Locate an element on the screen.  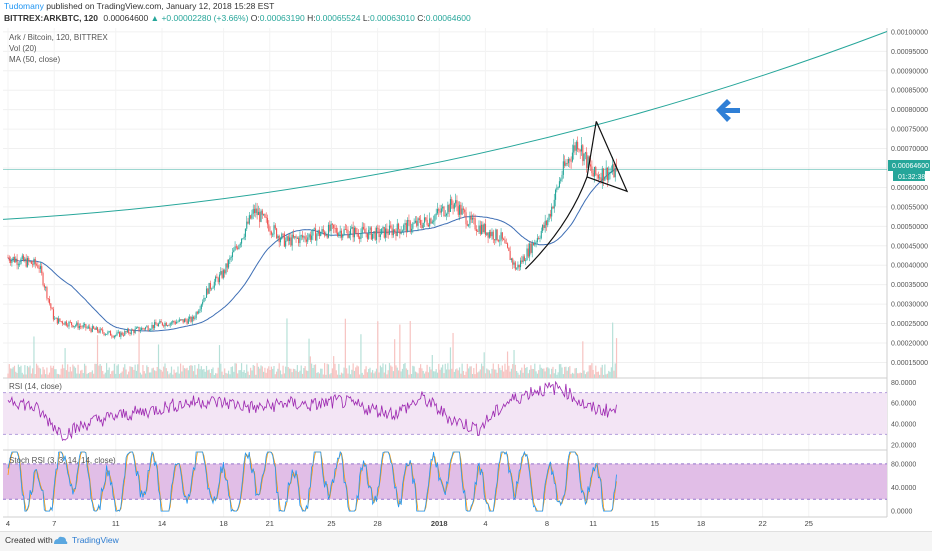
ma-label: MA (50, close) is located at coordinates (34, 59).